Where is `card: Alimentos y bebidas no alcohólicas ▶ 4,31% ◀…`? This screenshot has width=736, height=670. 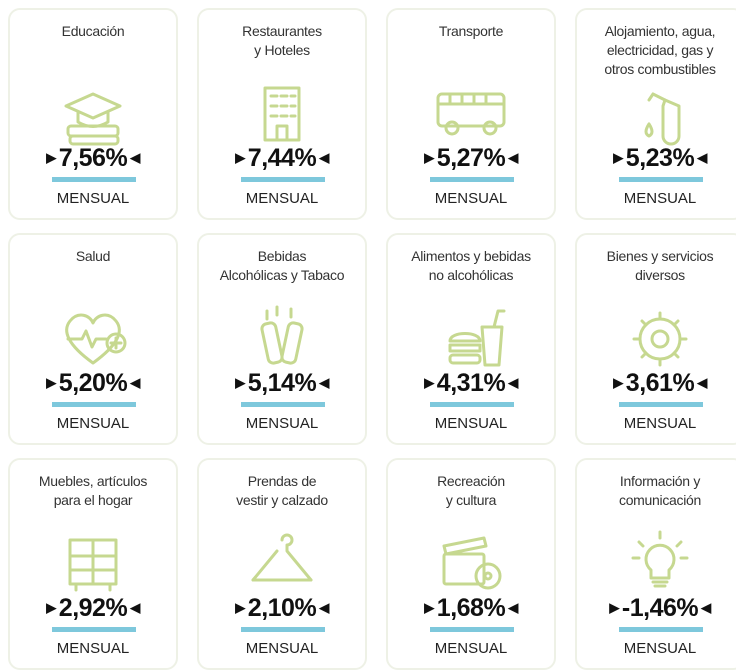 card: Alimentos y bebidas no alcohólicas ▶ 4,31% ◀… is located at coordinates (471, 339).